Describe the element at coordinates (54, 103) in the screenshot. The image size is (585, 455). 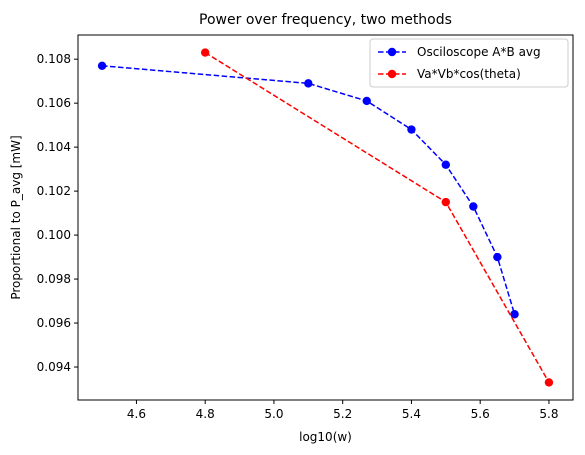
I see `y-tick-label: 0.106` at that location.